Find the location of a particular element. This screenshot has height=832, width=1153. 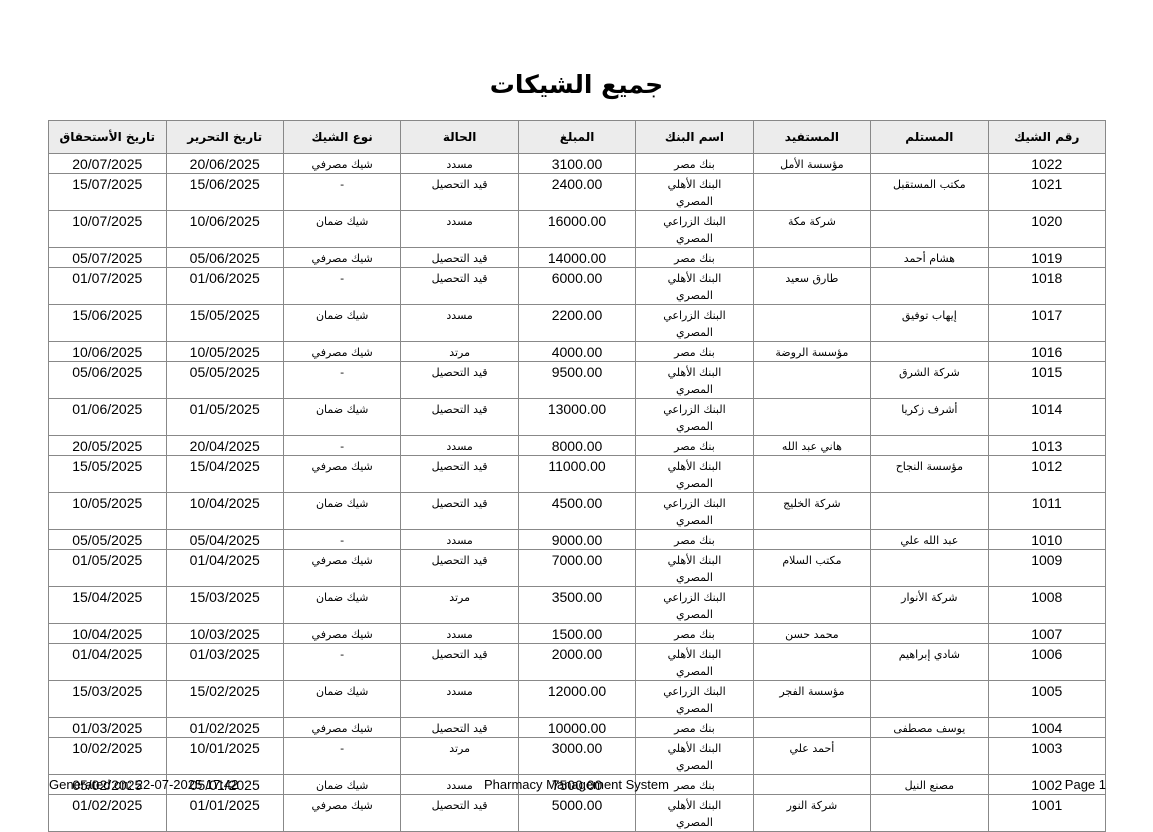

table-cell: 14000.00 is located at coordinates (577, 257).